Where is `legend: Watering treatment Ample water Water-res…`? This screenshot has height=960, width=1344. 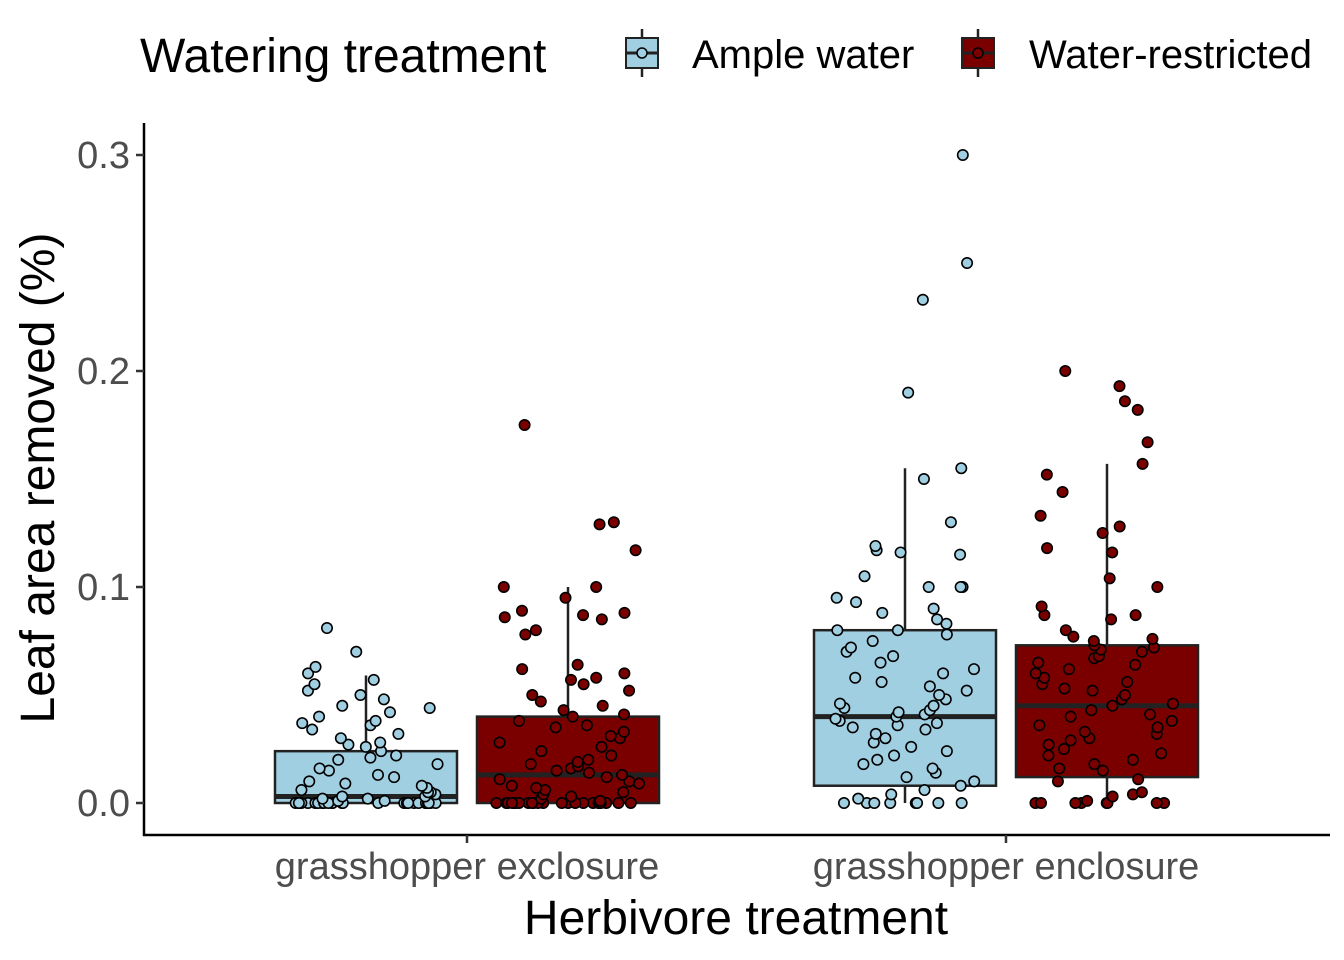
legend: Watering treatment Ample water Water-res… is located at coordinates (726, 56).